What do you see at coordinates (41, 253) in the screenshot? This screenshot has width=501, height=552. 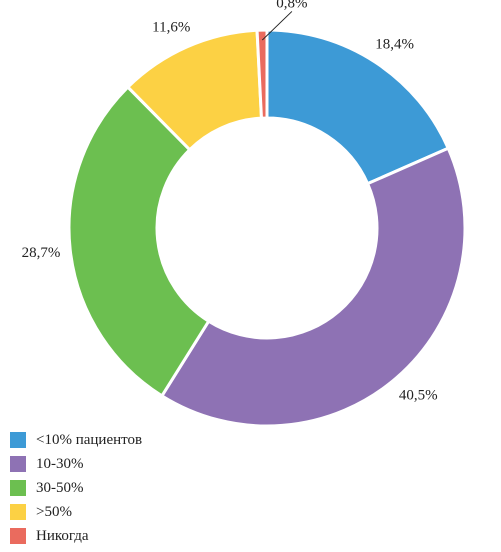 I see `data-label-30-50: 28,7%` at bounding box center [41, 253].